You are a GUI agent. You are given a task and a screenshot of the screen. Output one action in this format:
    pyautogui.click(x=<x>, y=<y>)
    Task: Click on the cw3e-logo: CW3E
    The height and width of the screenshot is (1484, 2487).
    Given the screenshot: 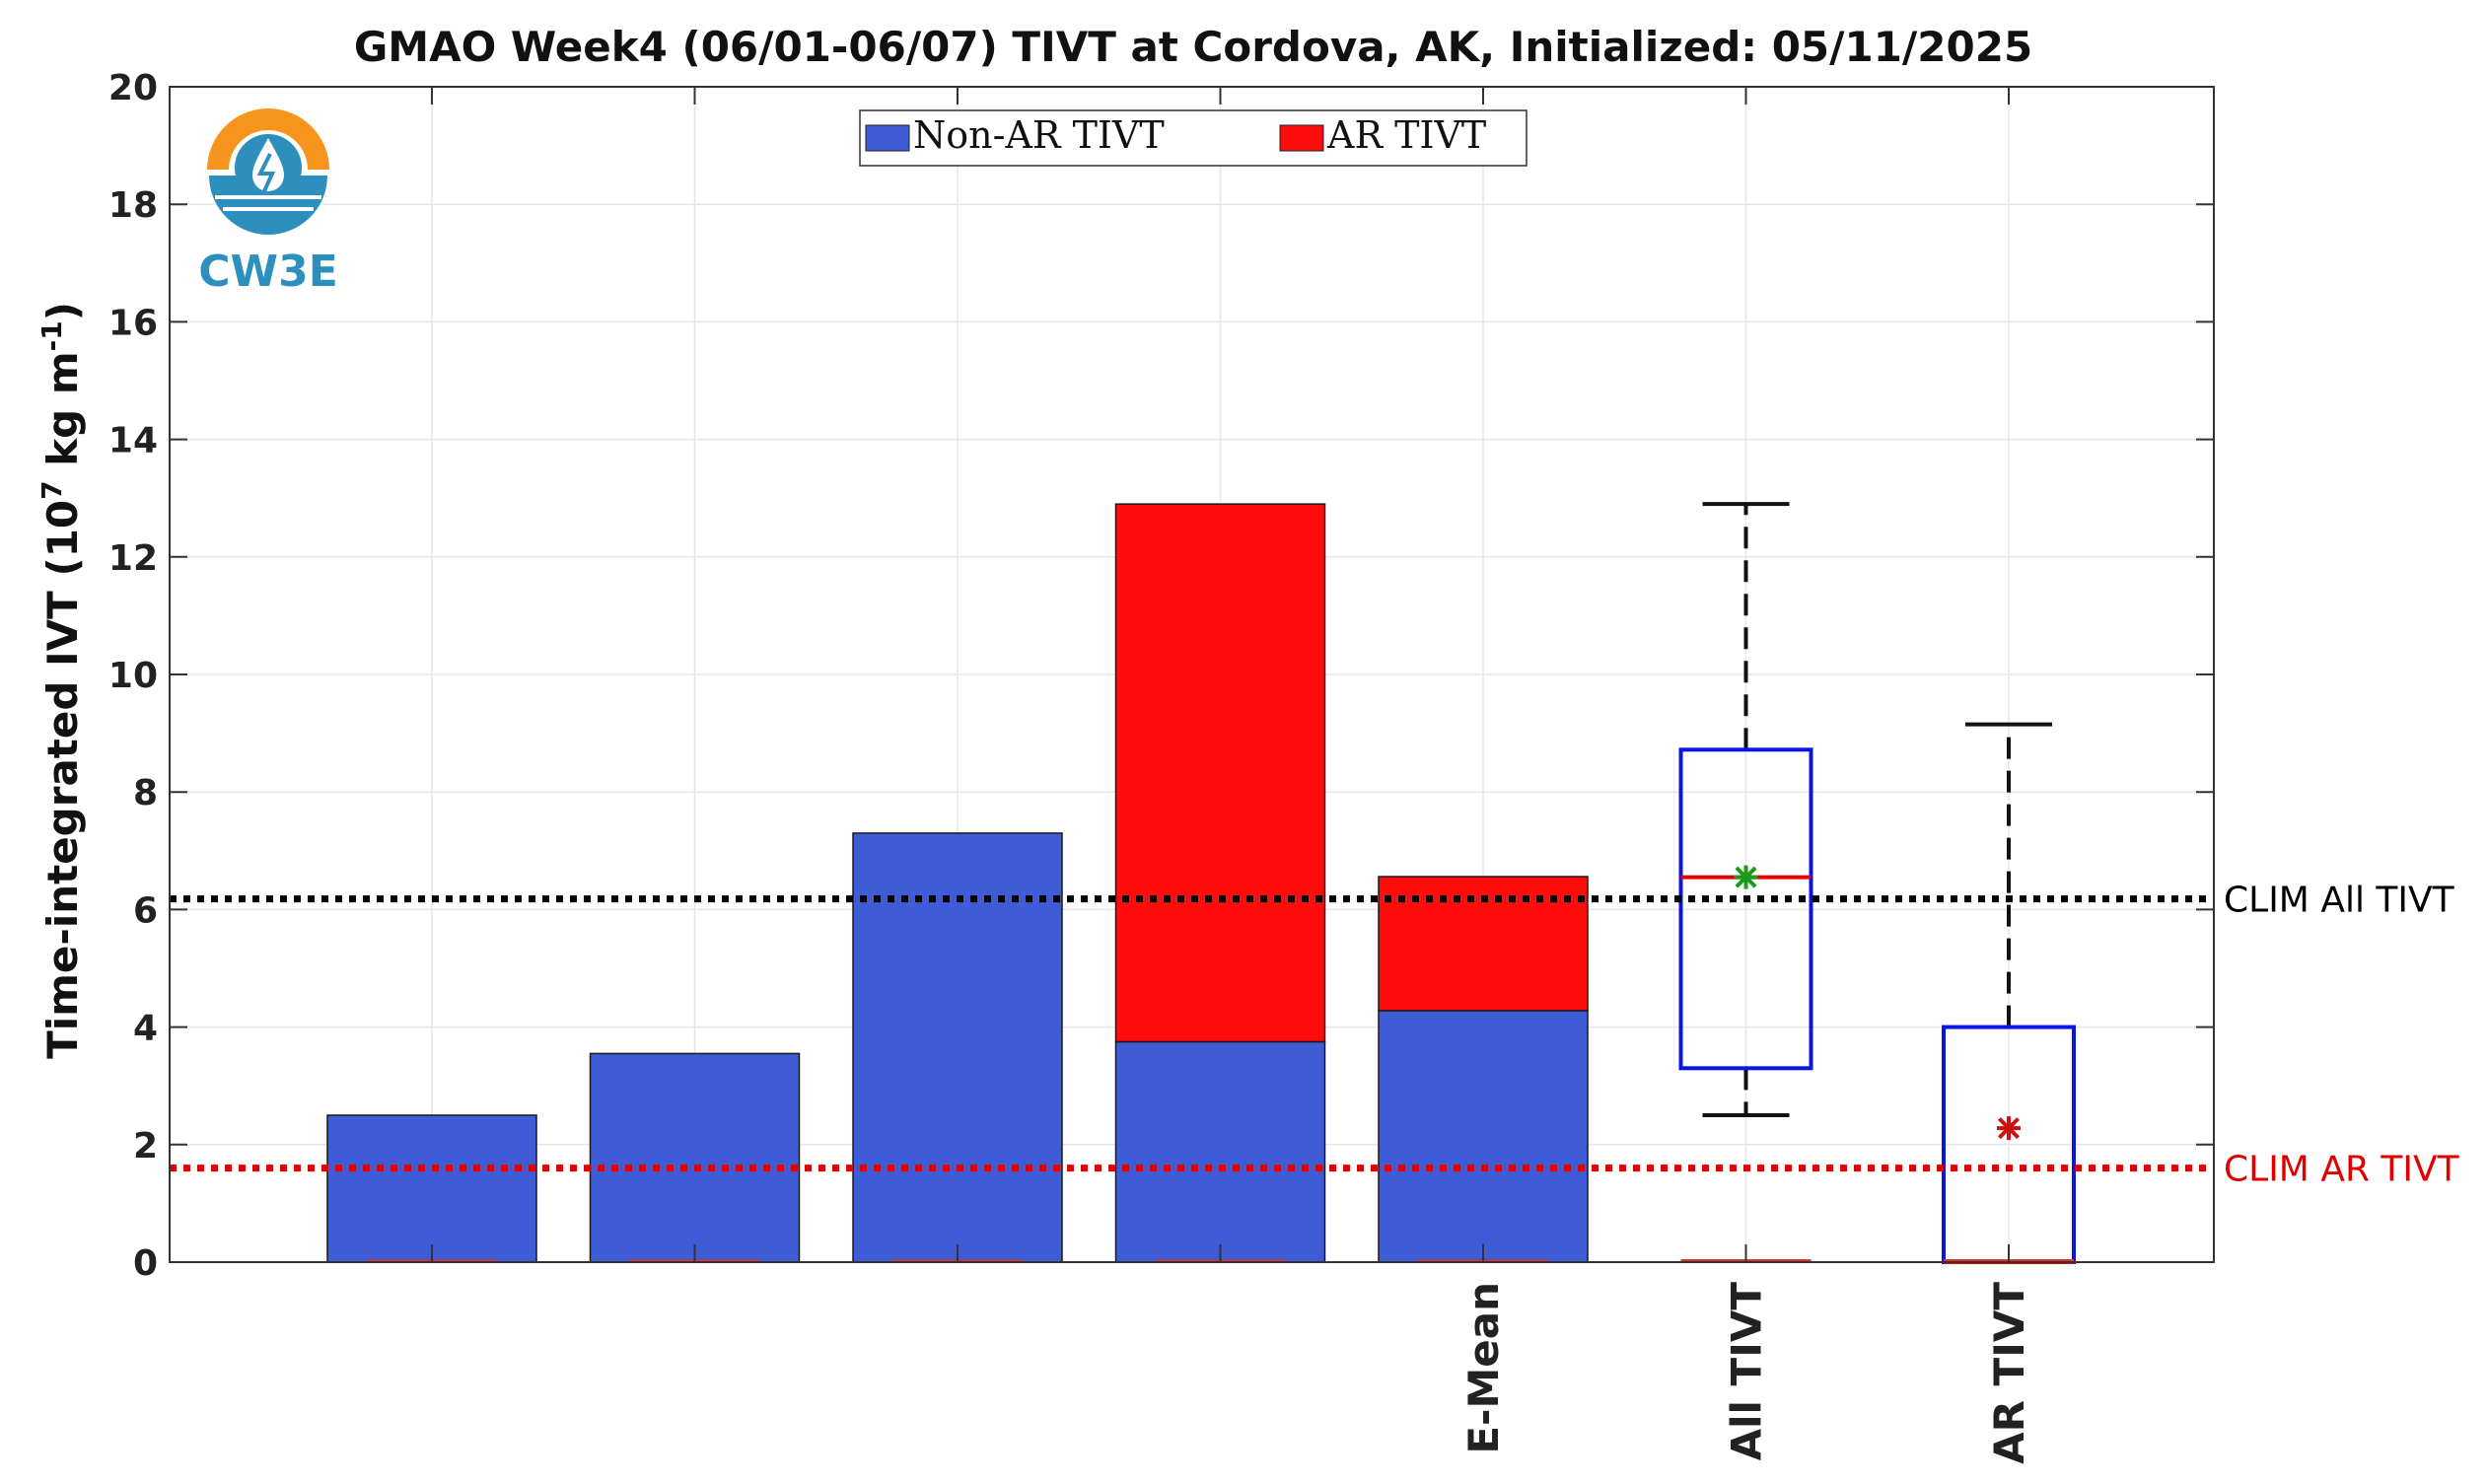 What is the action you would take?
    pyautogui.click(x=268, y=202)
    